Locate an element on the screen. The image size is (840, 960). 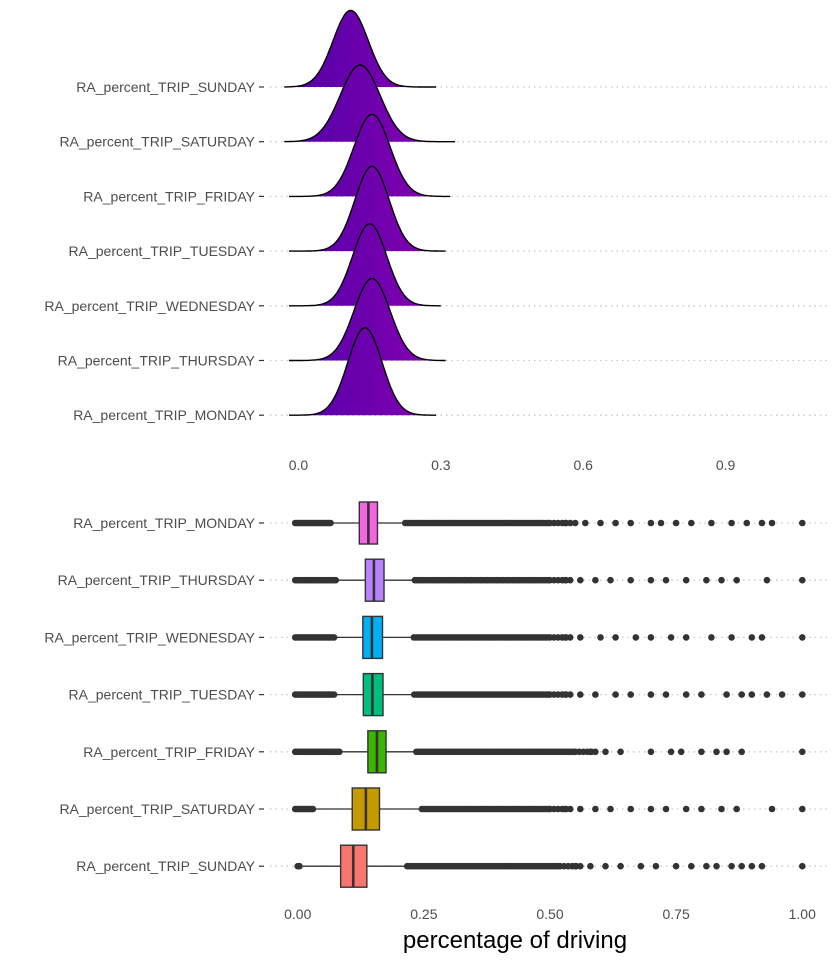
ridge-x-tick-label: 0.9 is located at coordinates (726, 465).